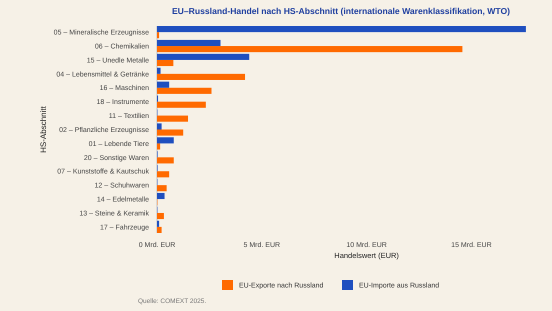  Describe the element at coordinates (43, 129) in the screenshot. I see `y-axis-title: HS-Abschnitt` at that location.